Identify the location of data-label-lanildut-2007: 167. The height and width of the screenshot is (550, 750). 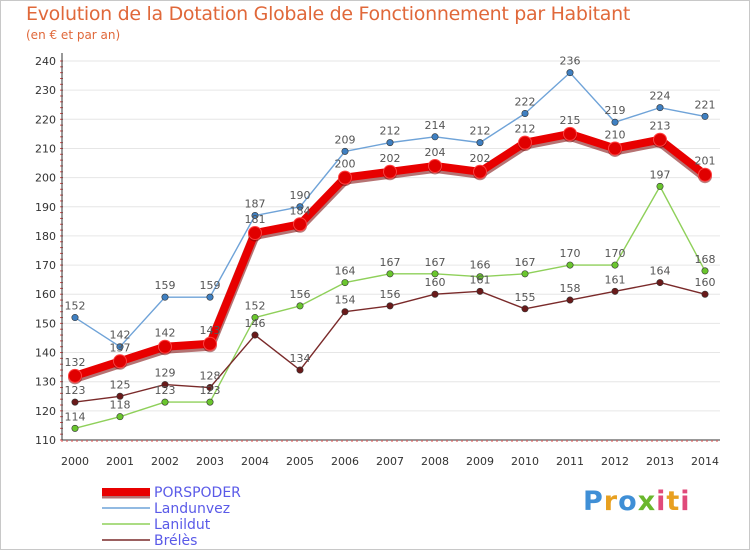
(390, 262).